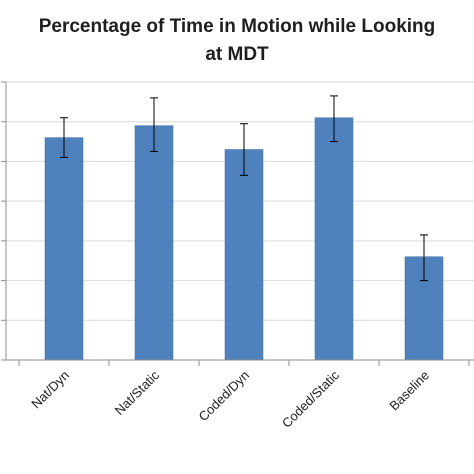 This screenshot has height=474, width=474. Describe the element at coordinates (237, 54) in the screenshot. I see `chart-title-line-2: at MDT` at that location.